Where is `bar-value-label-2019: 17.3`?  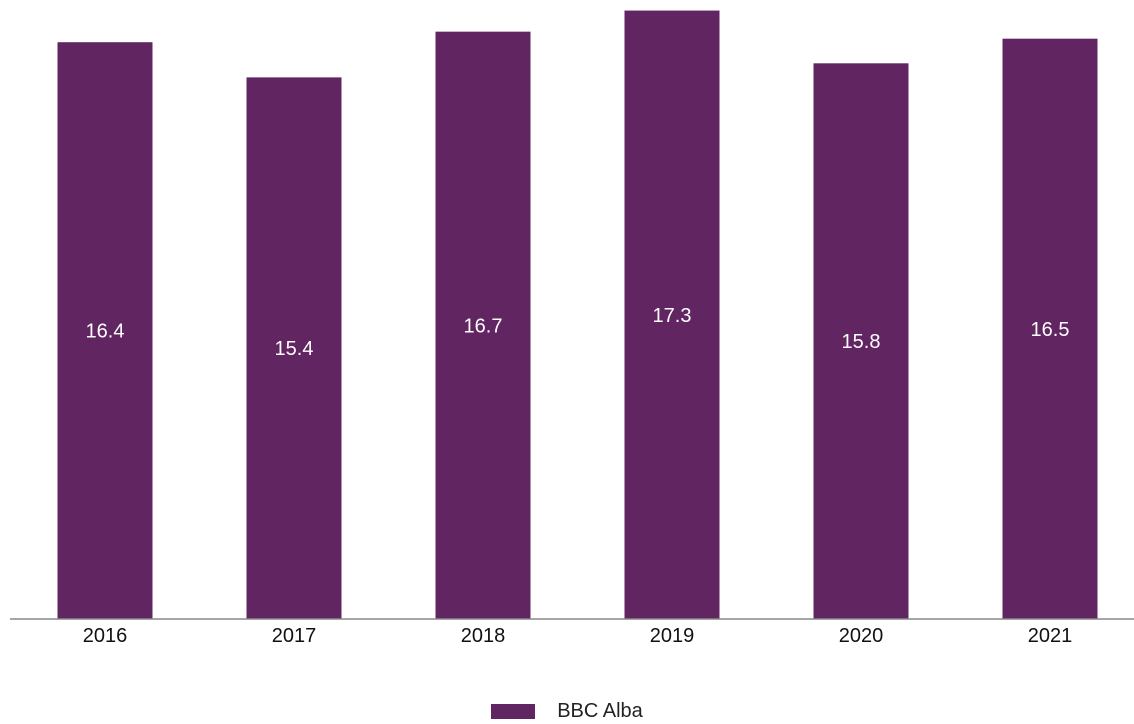 bar-value-label-2019: 17.3 is located at coordinates (672, 316).